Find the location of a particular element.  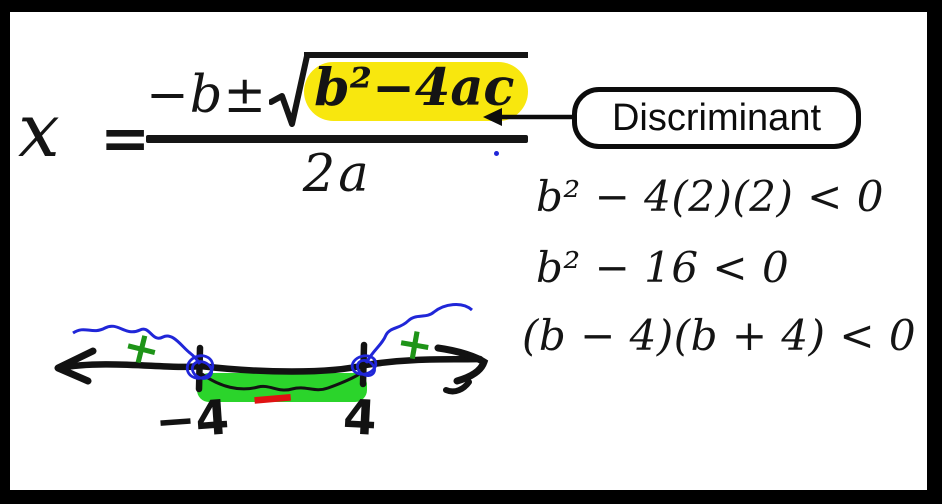

stray-pen-dot is located at coordinates (496, 153).